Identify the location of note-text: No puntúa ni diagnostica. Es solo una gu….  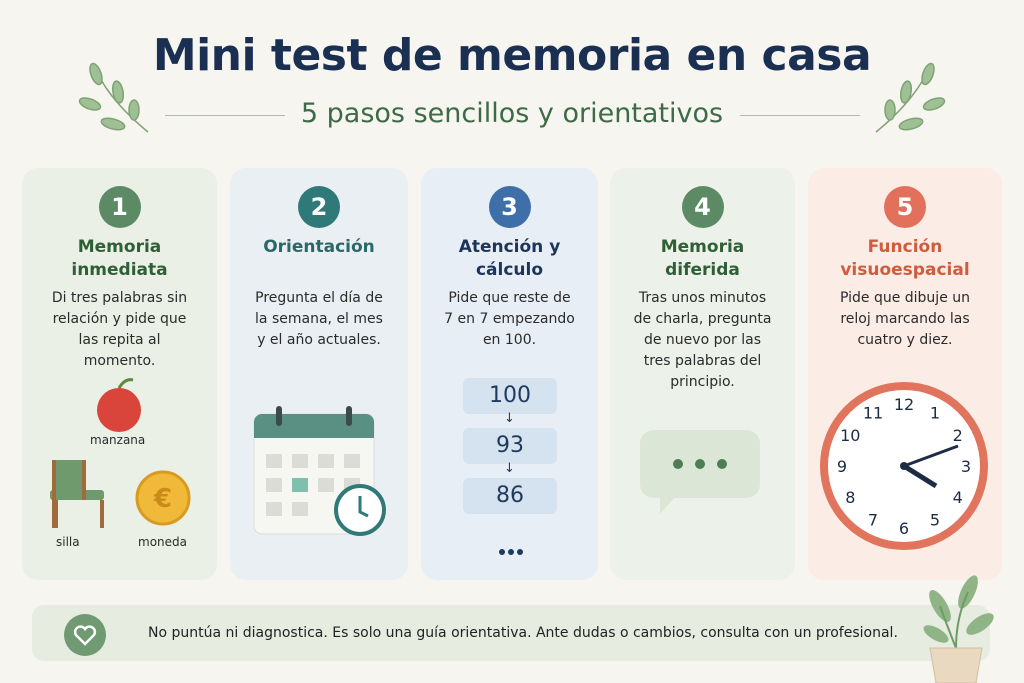
(523, 633).